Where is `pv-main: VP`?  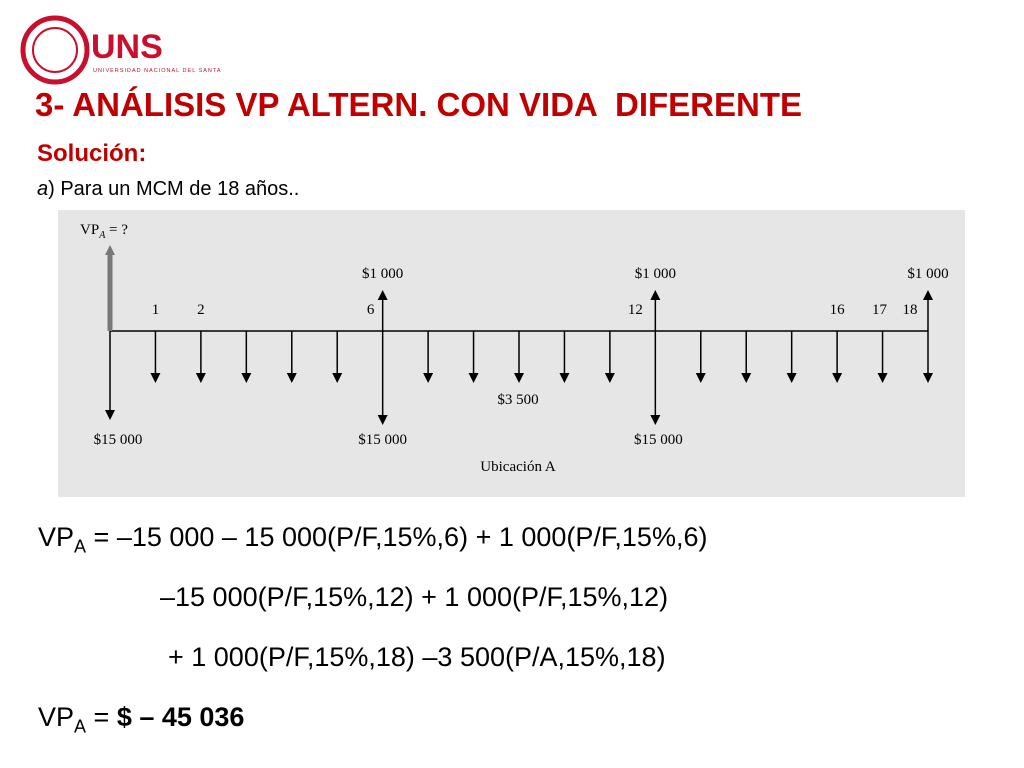
pv-main: VP is located at coordinates (89, 230).